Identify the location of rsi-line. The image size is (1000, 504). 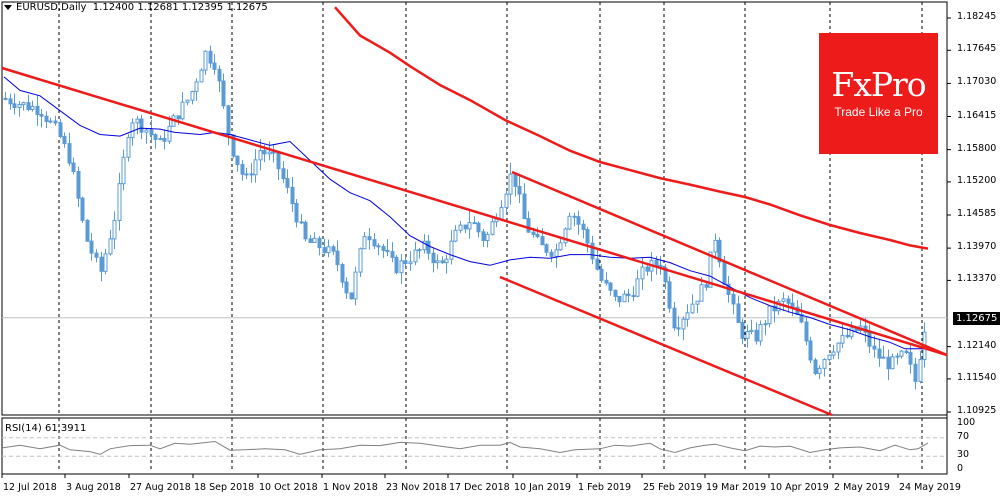
(465, 447).